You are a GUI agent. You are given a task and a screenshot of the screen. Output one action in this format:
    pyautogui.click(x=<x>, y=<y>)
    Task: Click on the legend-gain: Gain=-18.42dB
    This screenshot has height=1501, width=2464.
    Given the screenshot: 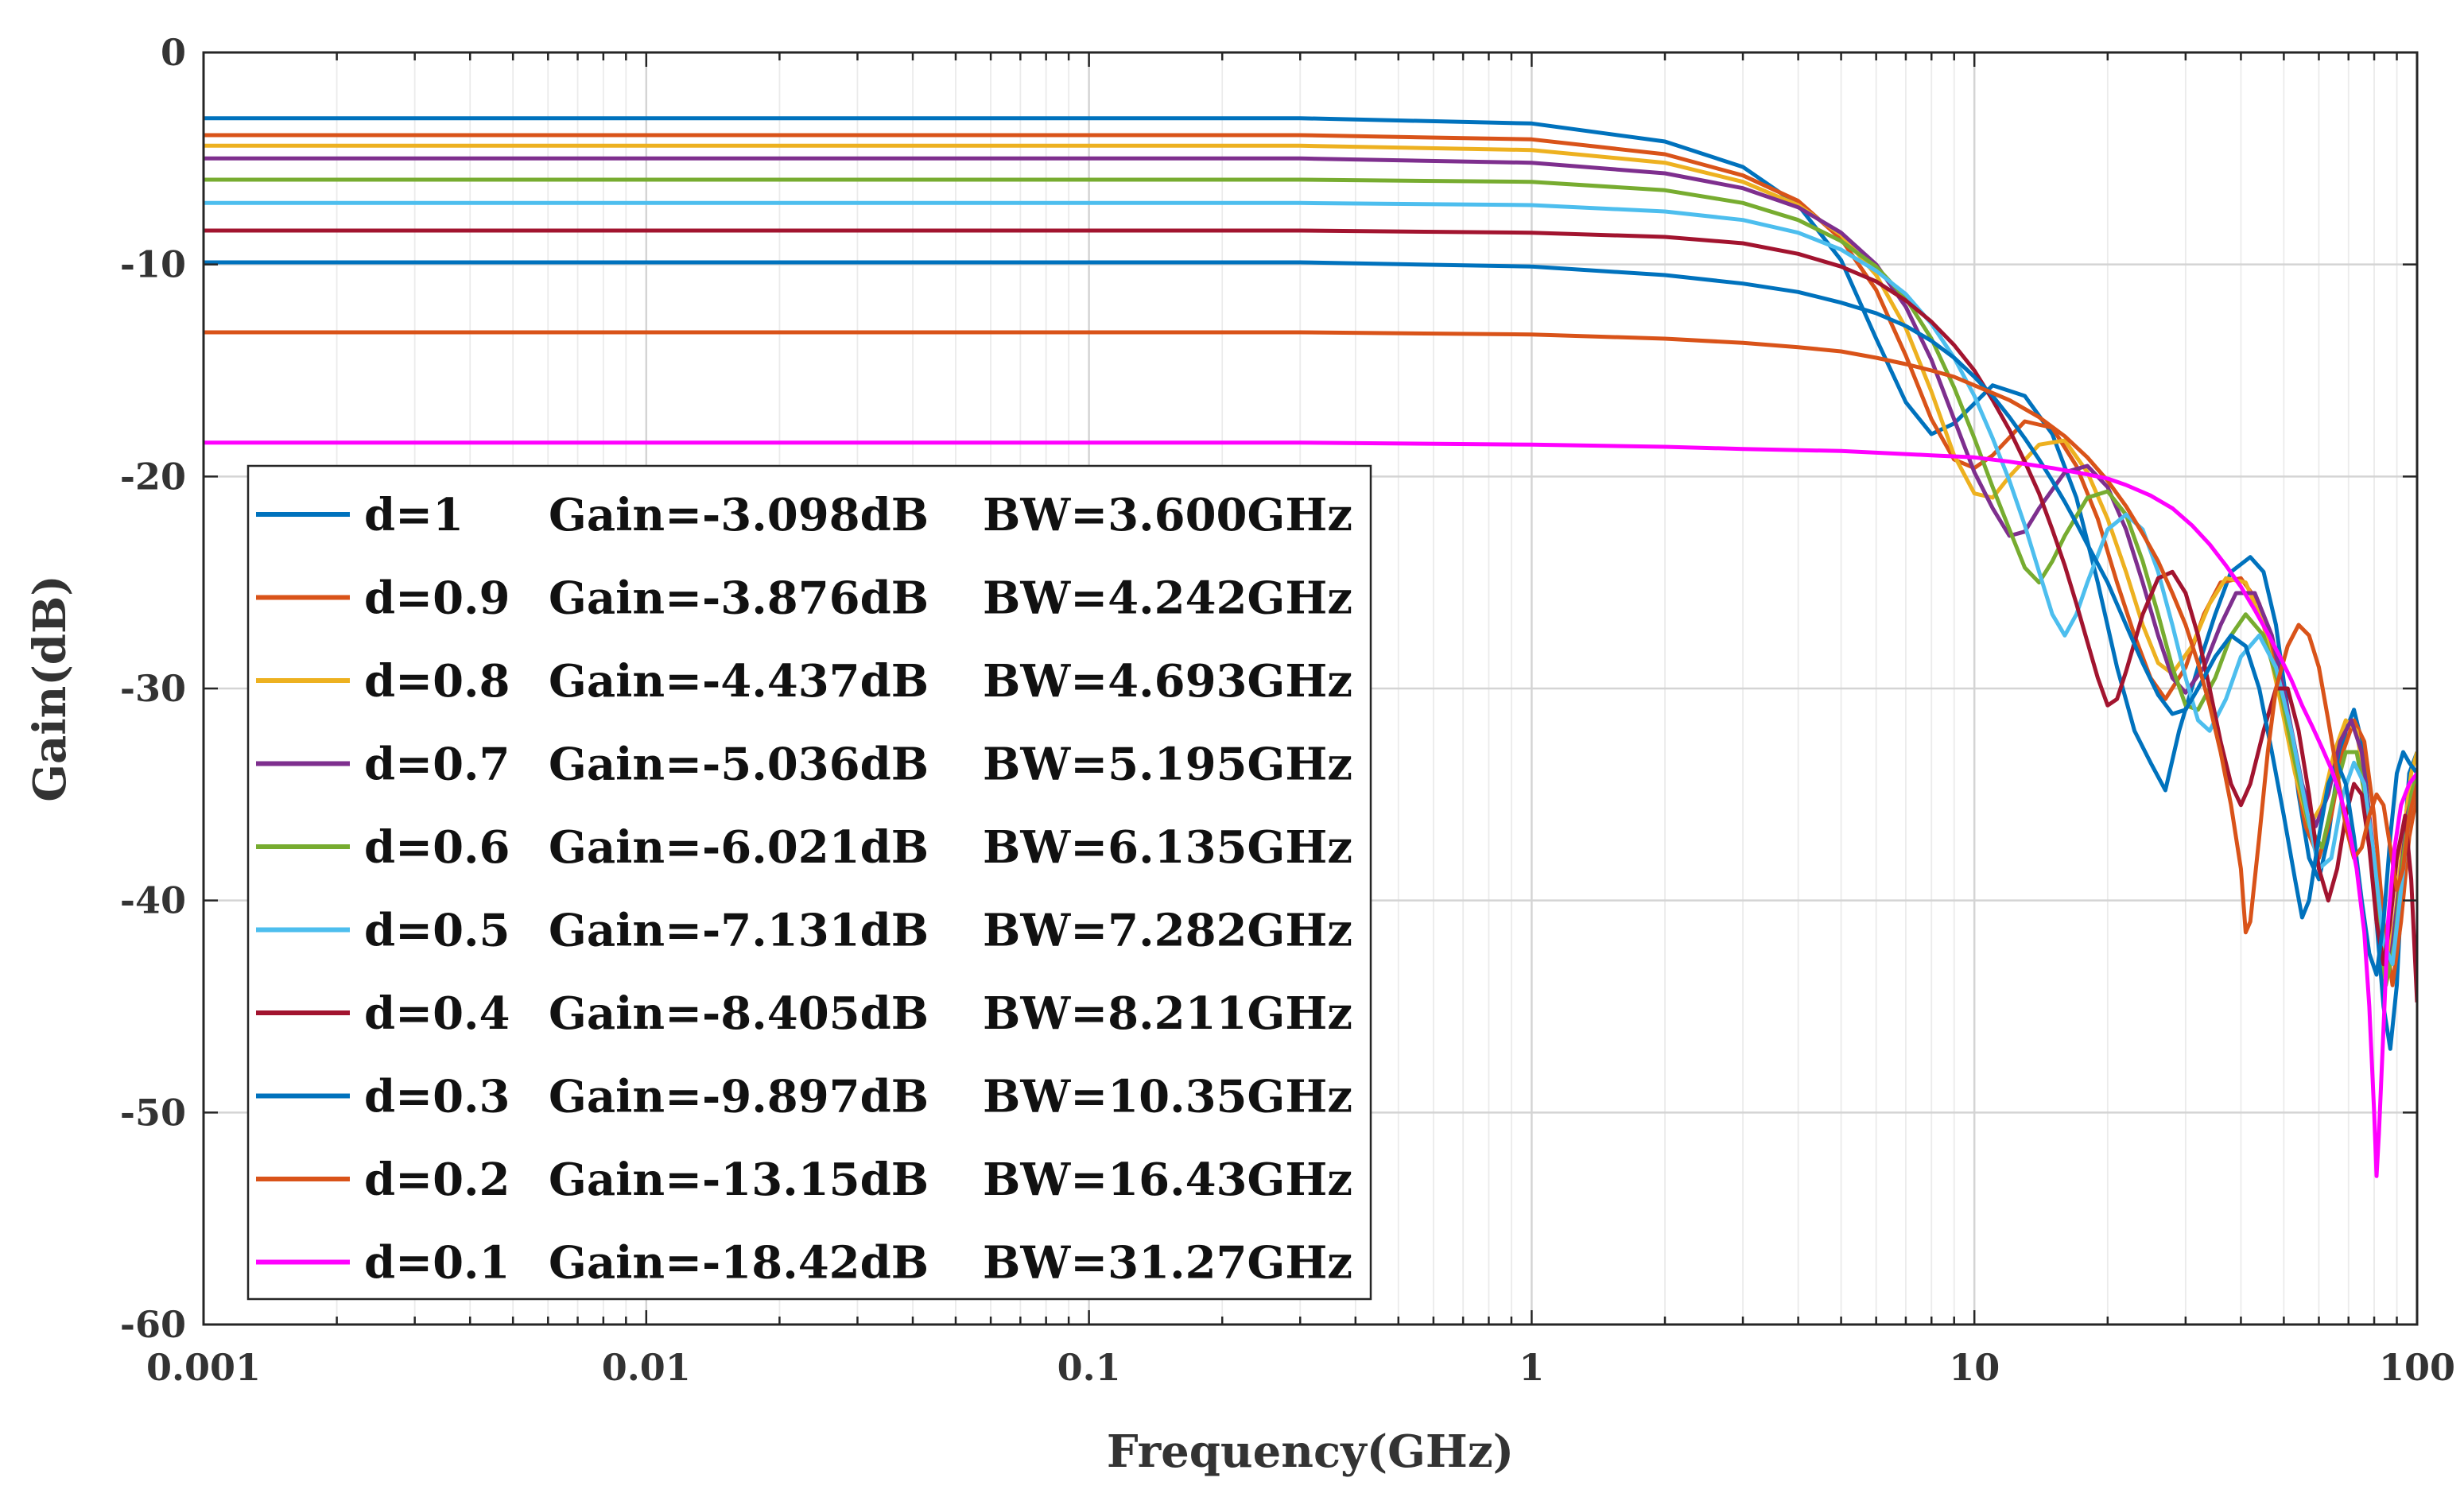 What is the action you would take?
    pyautogui.click(x=739, y=1263)
    